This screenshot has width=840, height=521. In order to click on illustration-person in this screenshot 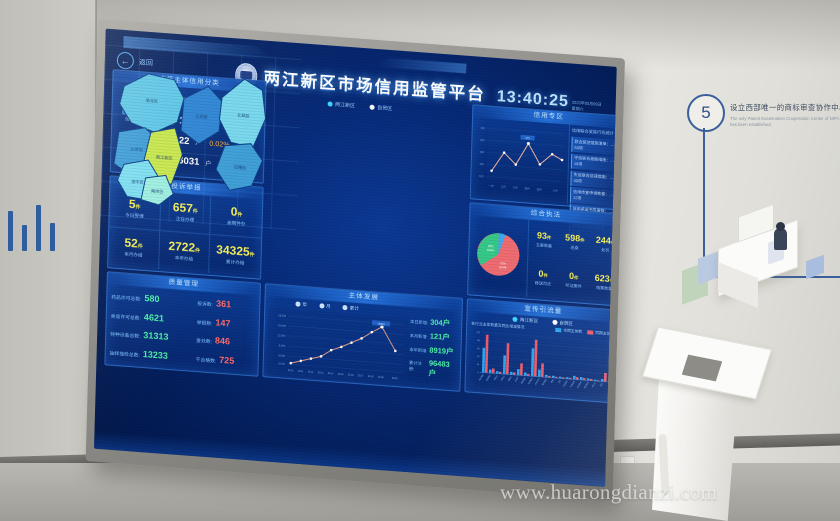, I will do `click(780, 239)`.